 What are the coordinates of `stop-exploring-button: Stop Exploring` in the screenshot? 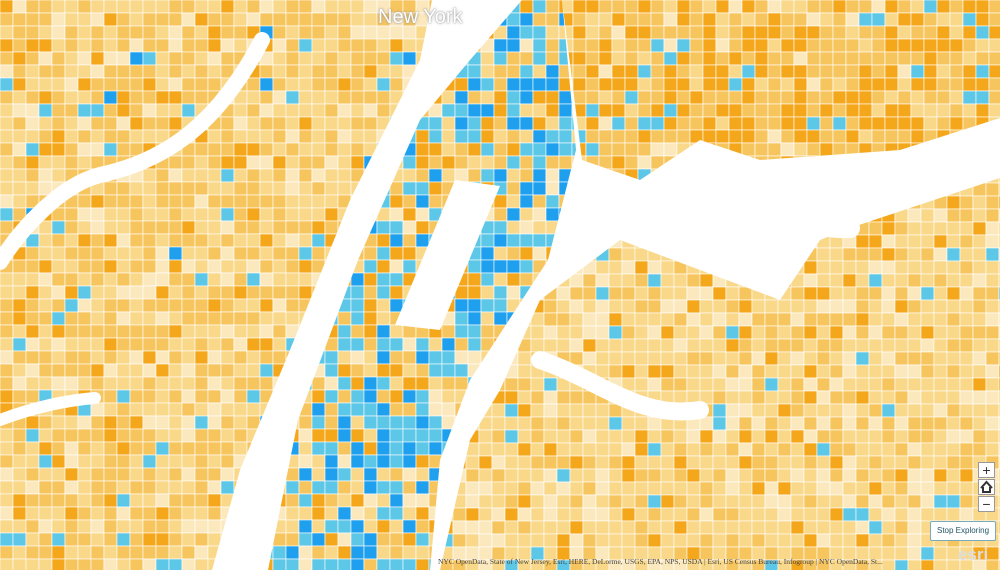 It's located at (963, 531).